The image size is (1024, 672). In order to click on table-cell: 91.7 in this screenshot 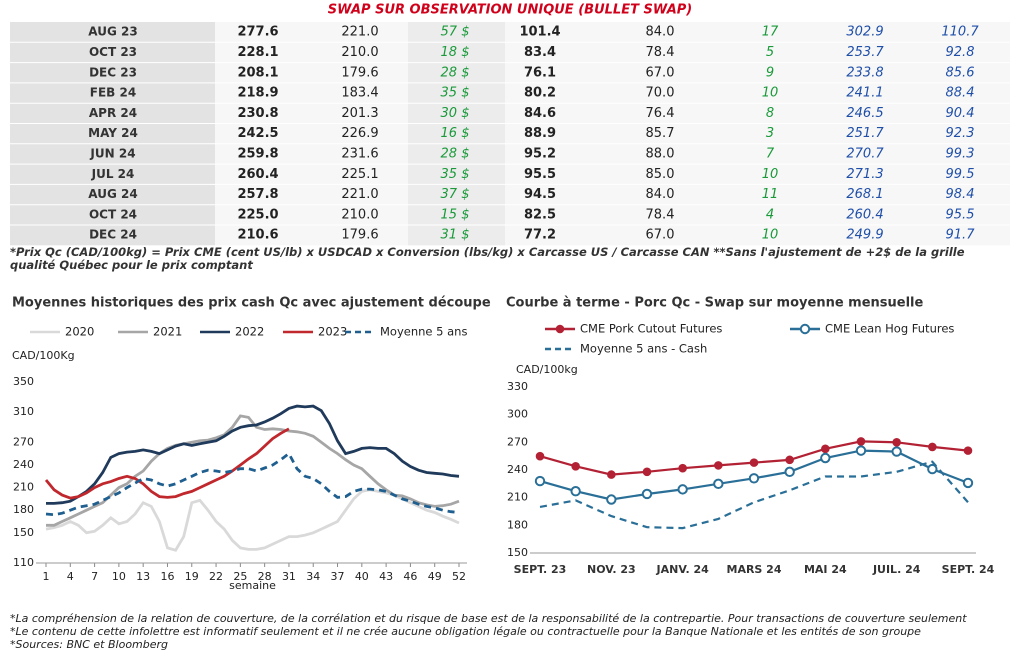, I will do `click(961, 235)`.